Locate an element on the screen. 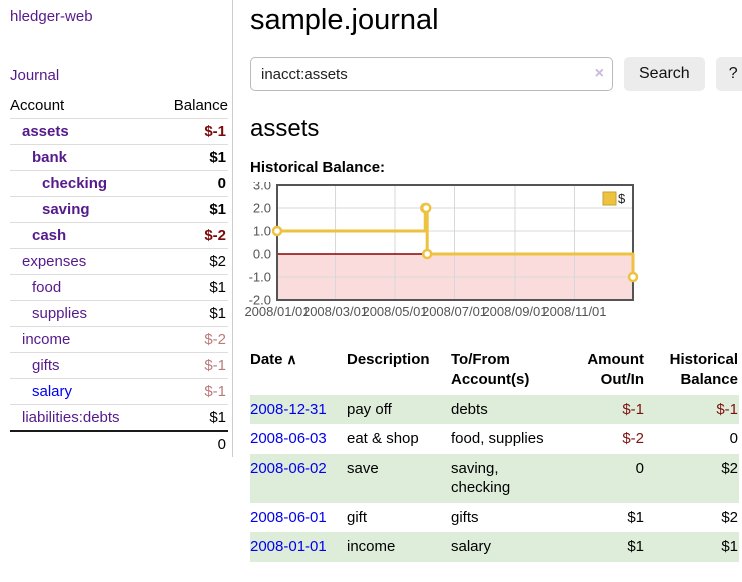  register-header-description: Description is located at coordinates (388, 359).